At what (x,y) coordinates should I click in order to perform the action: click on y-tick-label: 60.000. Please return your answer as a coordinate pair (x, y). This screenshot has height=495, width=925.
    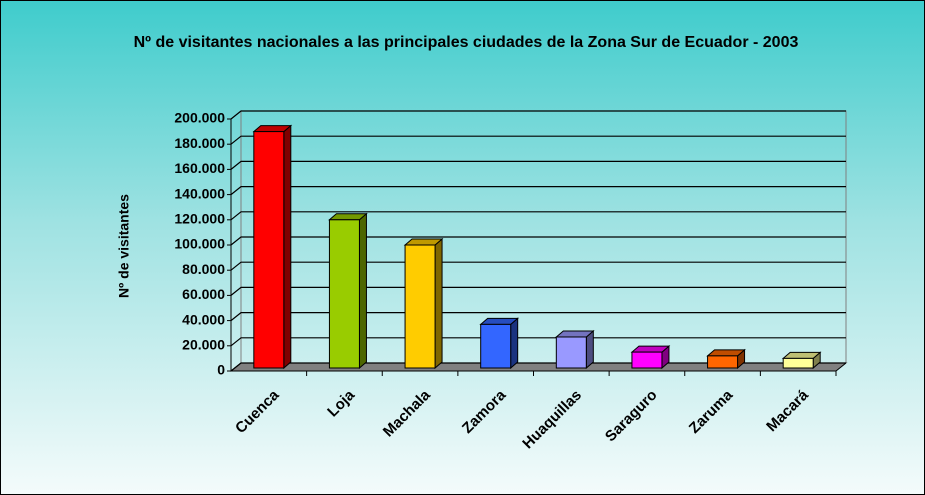
    Looking at the image, I should click on (203, 294).